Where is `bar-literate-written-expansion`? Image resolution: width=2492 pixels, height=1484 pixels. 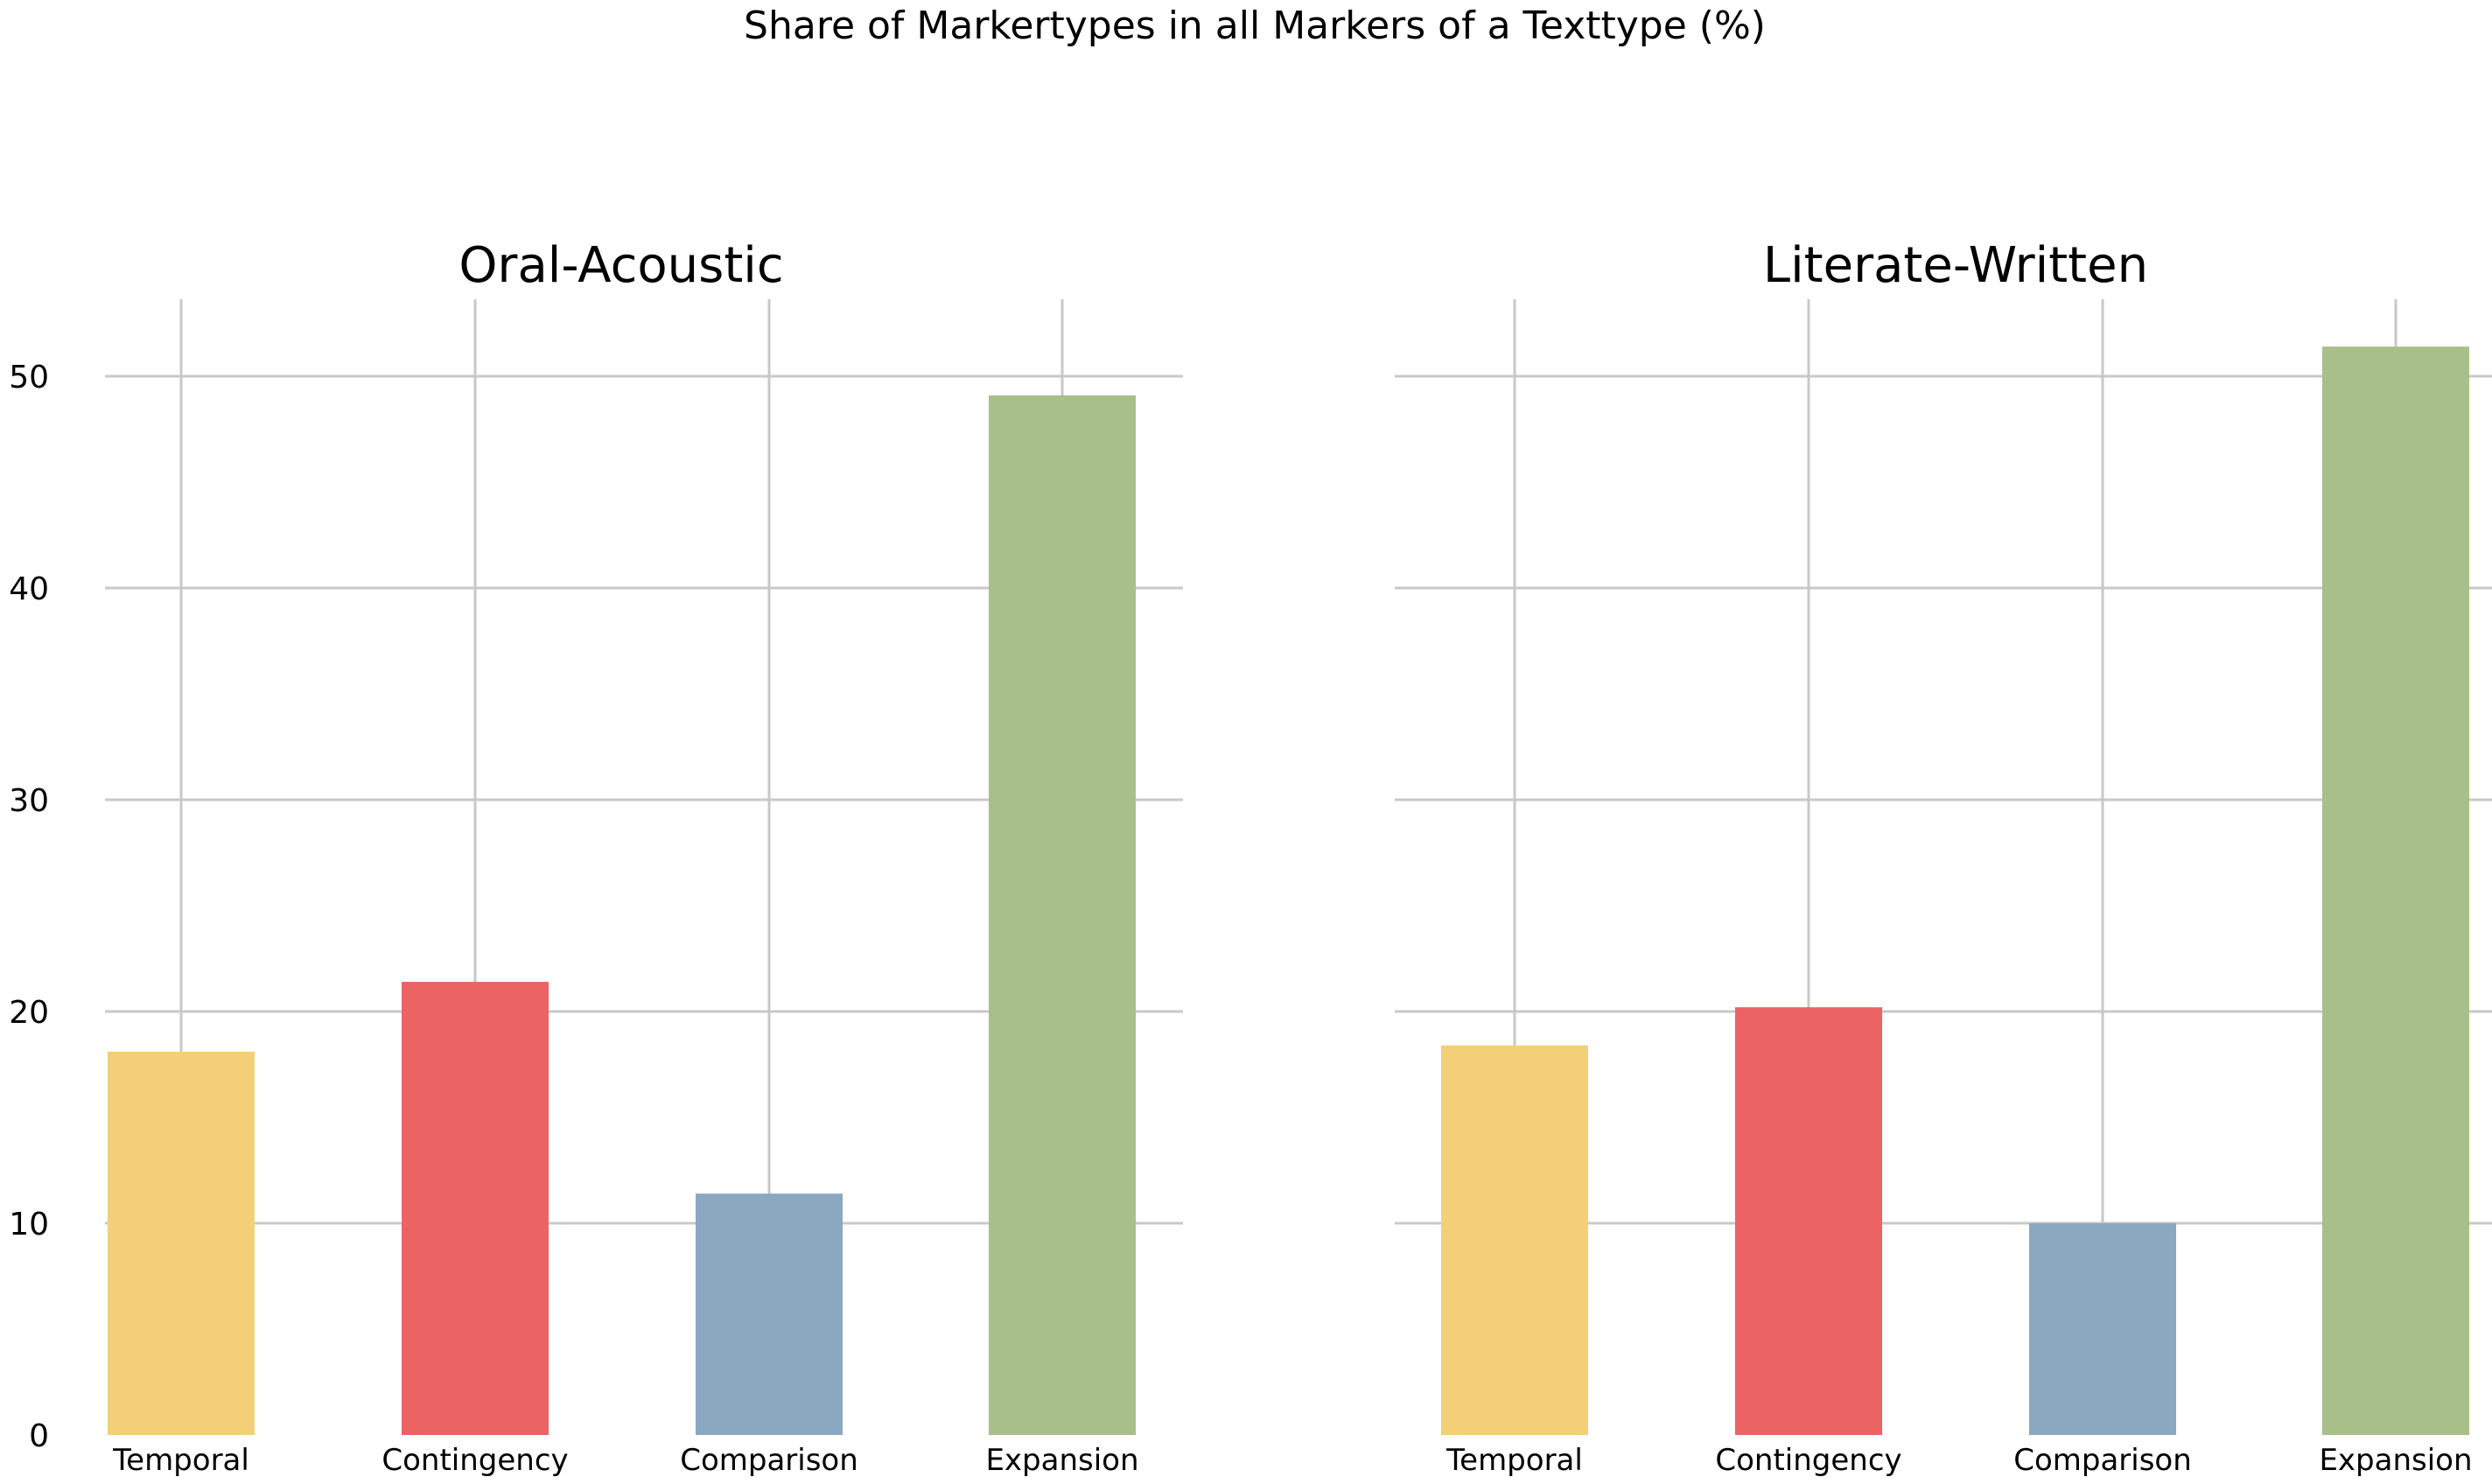
bar-literate-written-expansion is located at coordinates (2395, 890).